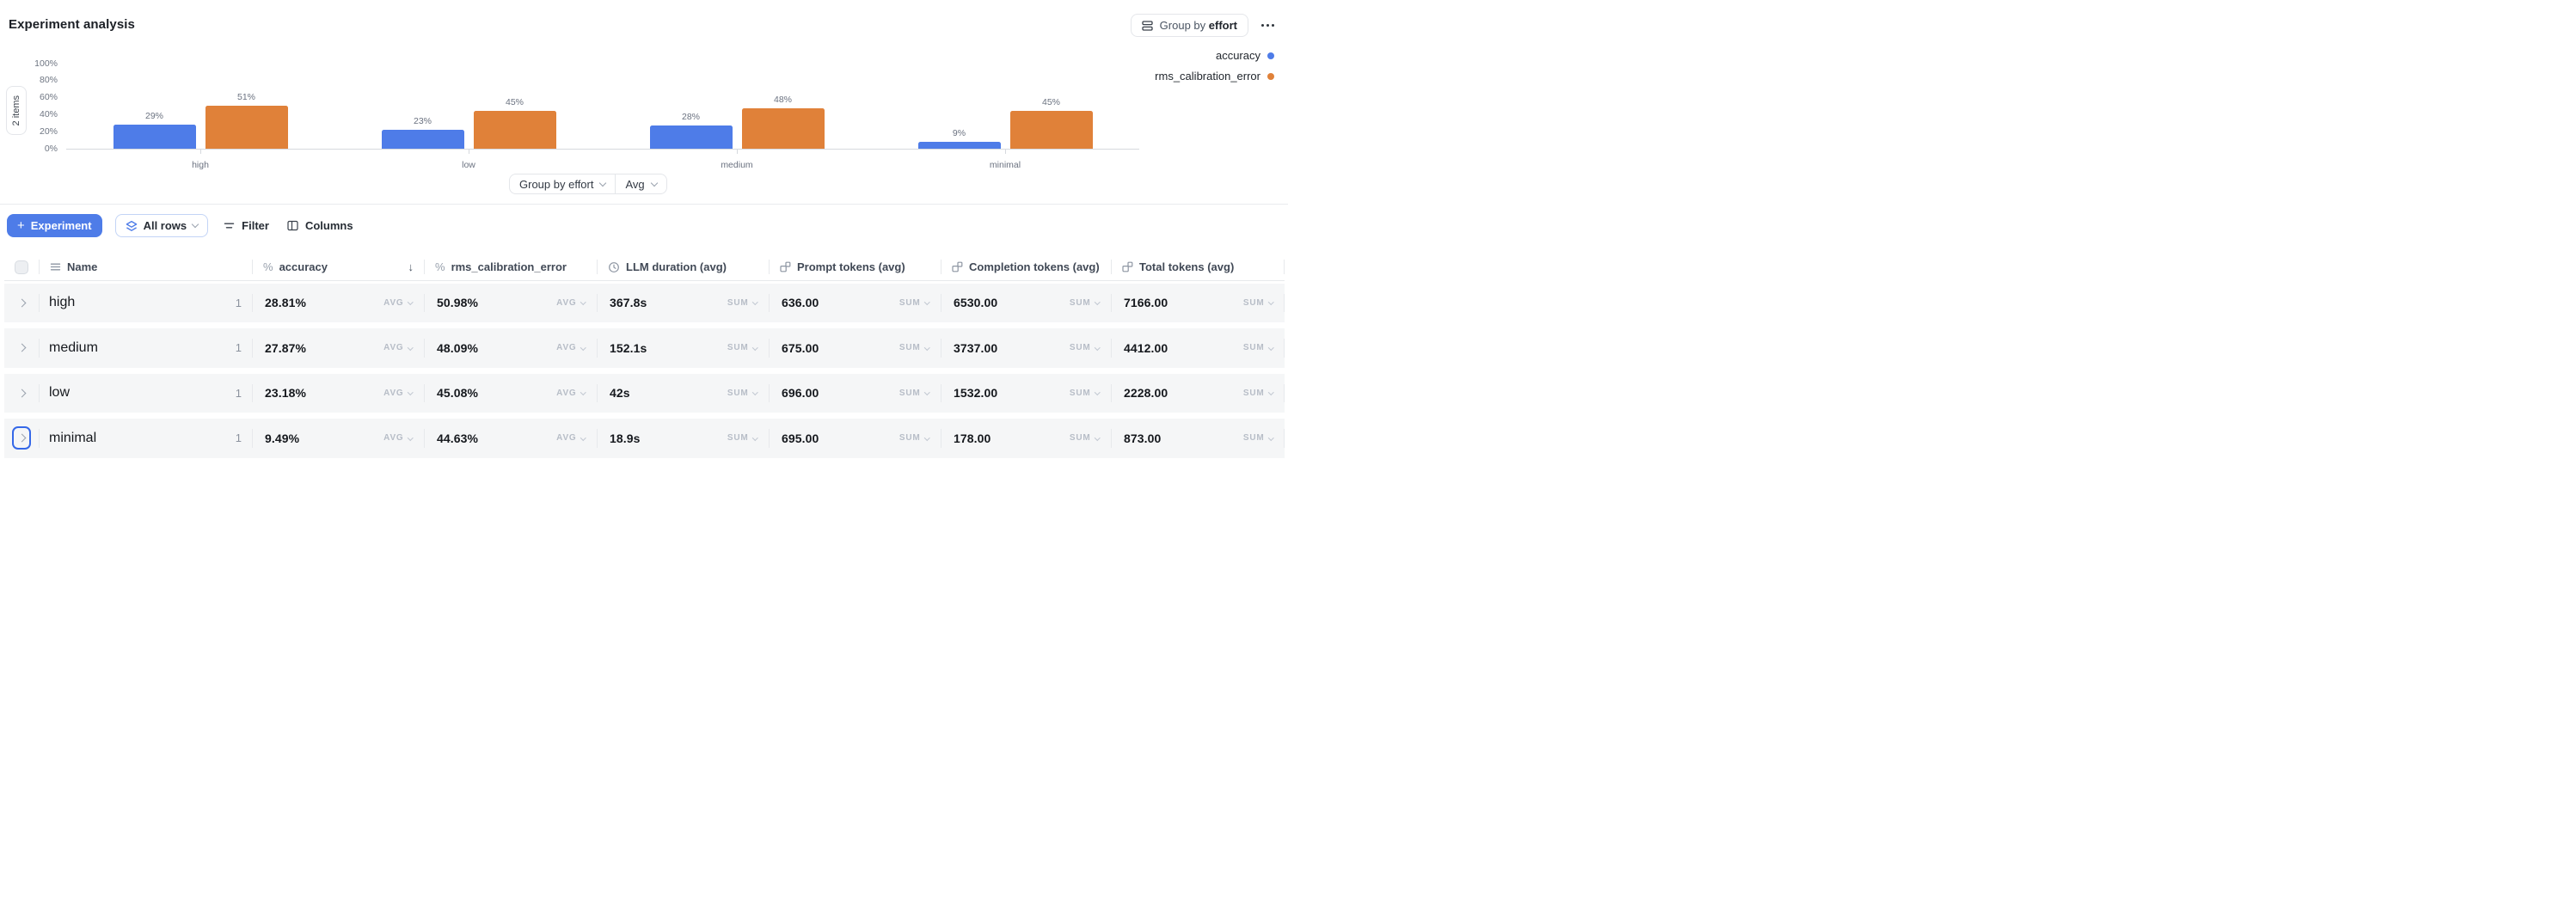 The width and height of the screenshot is (2576, 918). I want to click on y-tick-label: 20%, so click(49, 132).